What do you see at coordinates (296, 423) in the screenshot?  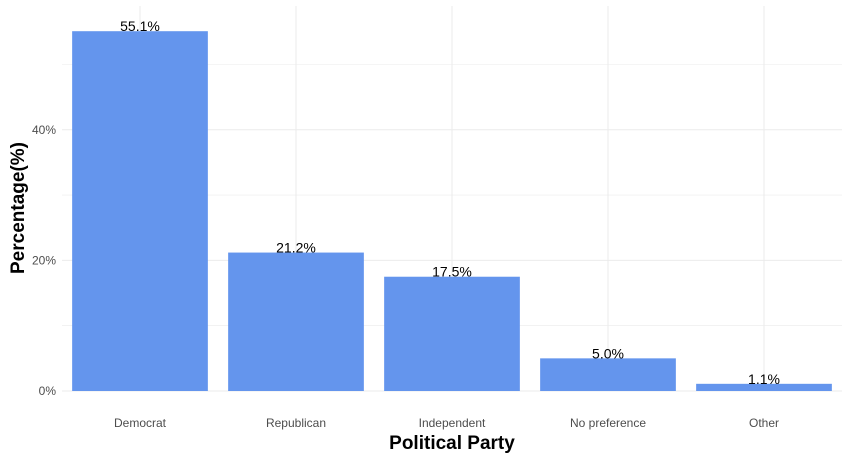 I see `x-tick-label: Republican` at bounding box center [296, 423].